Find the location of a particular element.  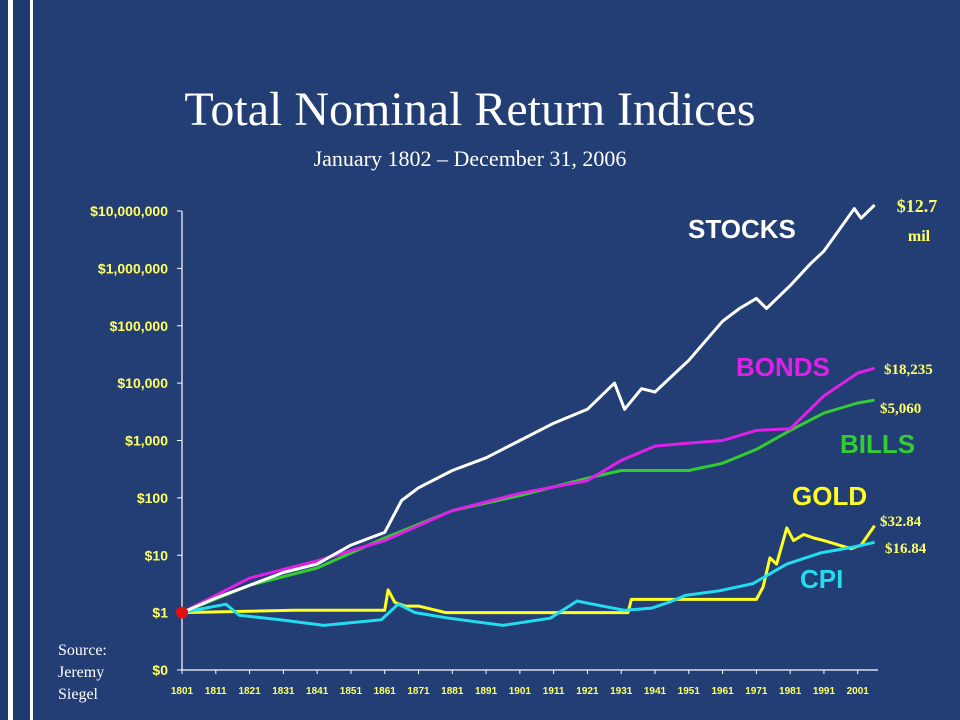

end-value-bonds: $18,235 is located at coordinates (908, 370).